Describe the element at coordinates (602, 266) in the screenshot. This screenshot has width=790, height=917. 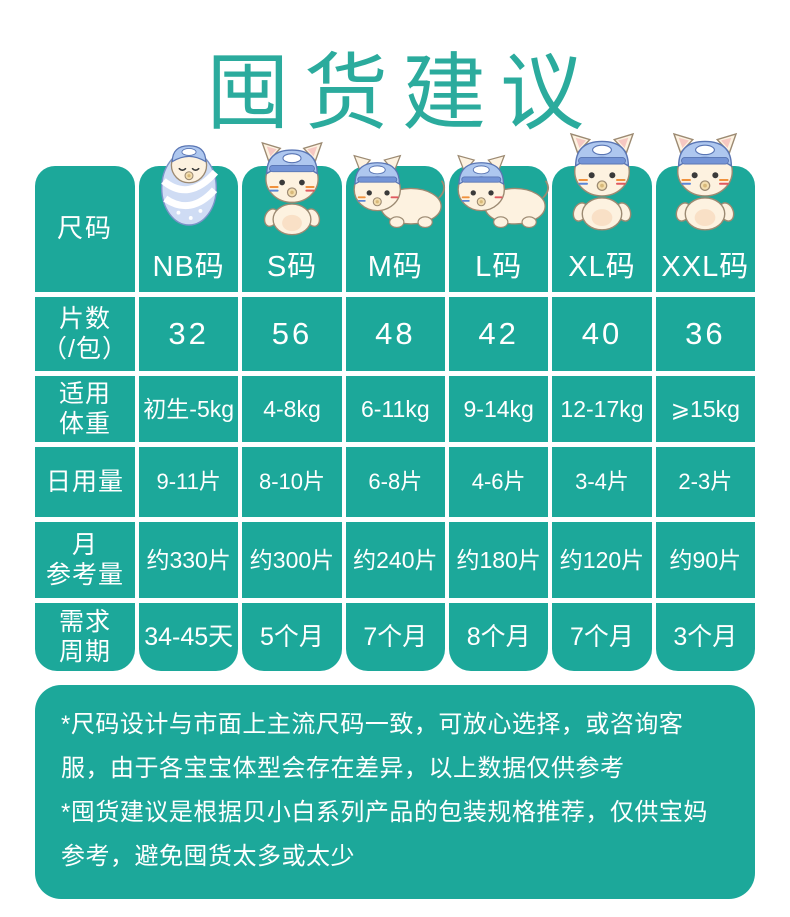
I see `size-label: XL码` at that location.